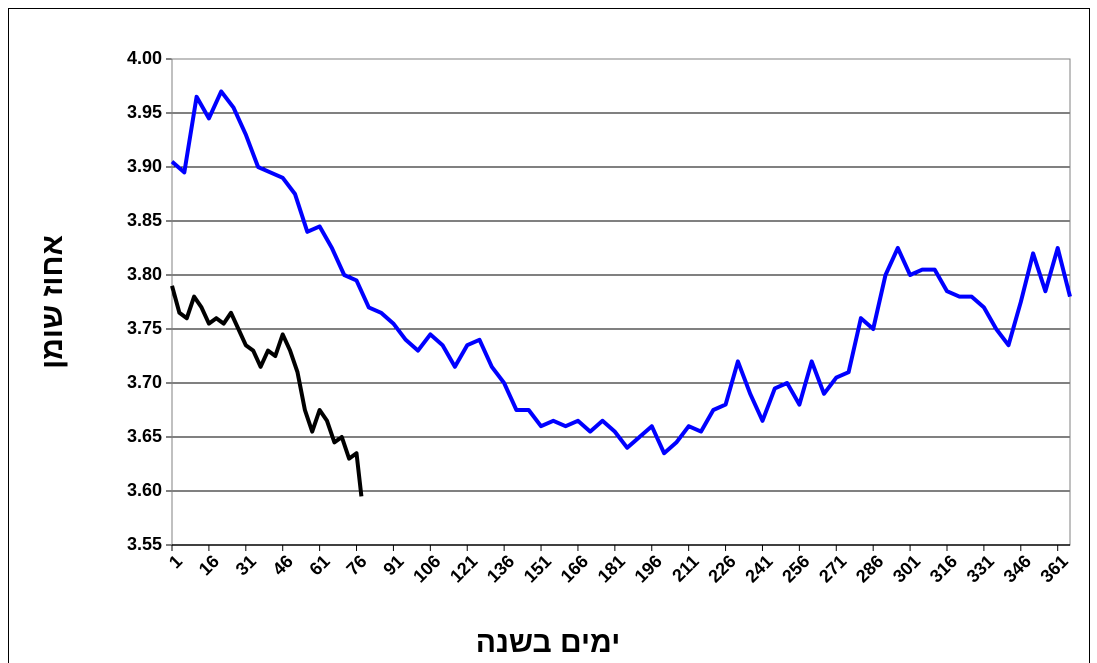  Describe the element at coordinates (943, 568) in the screenshot. I see `x-tick-label: 316` at that location.